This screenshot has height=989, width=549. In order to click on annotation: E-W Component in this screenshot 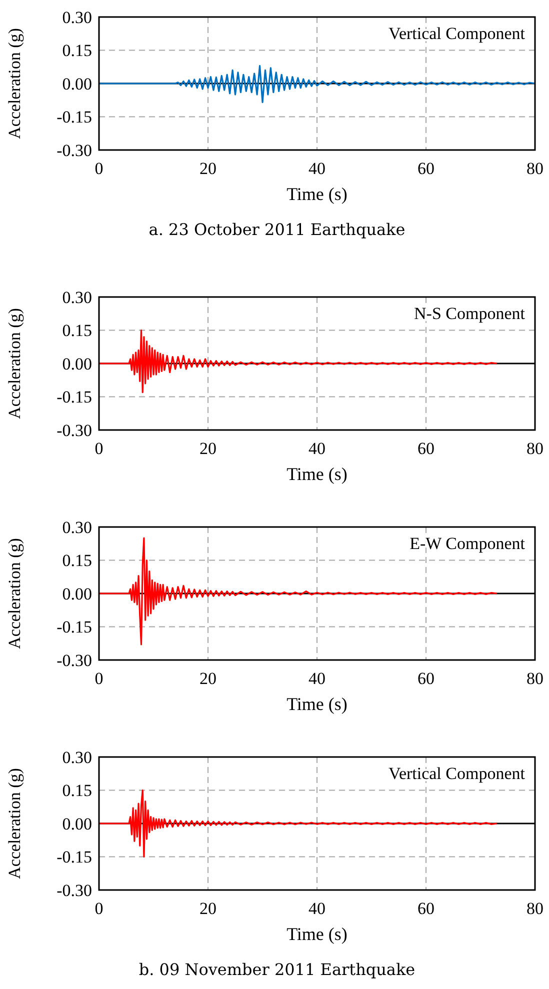, I will do `click(468, 543)`.